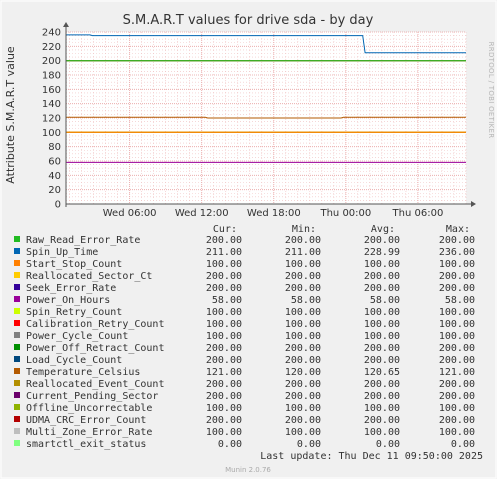  What do you see at coordinates (51, 90) in the screenshot?
I see `y-tick-label: 160` at bounding box center [51, 90].